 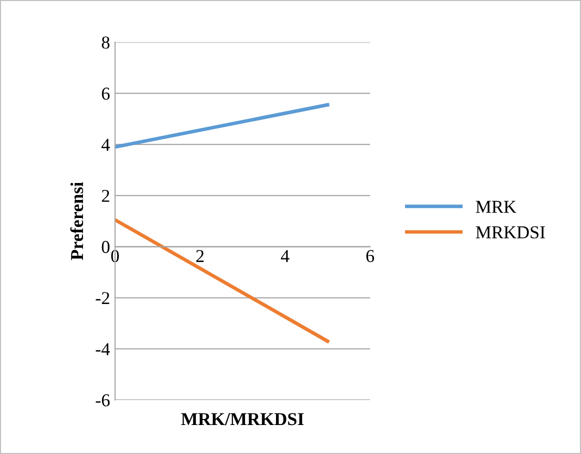 What do you see at coordinates (77, 221) in the screenshot?
I see `y-axis-title: Preferensi` at bounding box center [77, 221].